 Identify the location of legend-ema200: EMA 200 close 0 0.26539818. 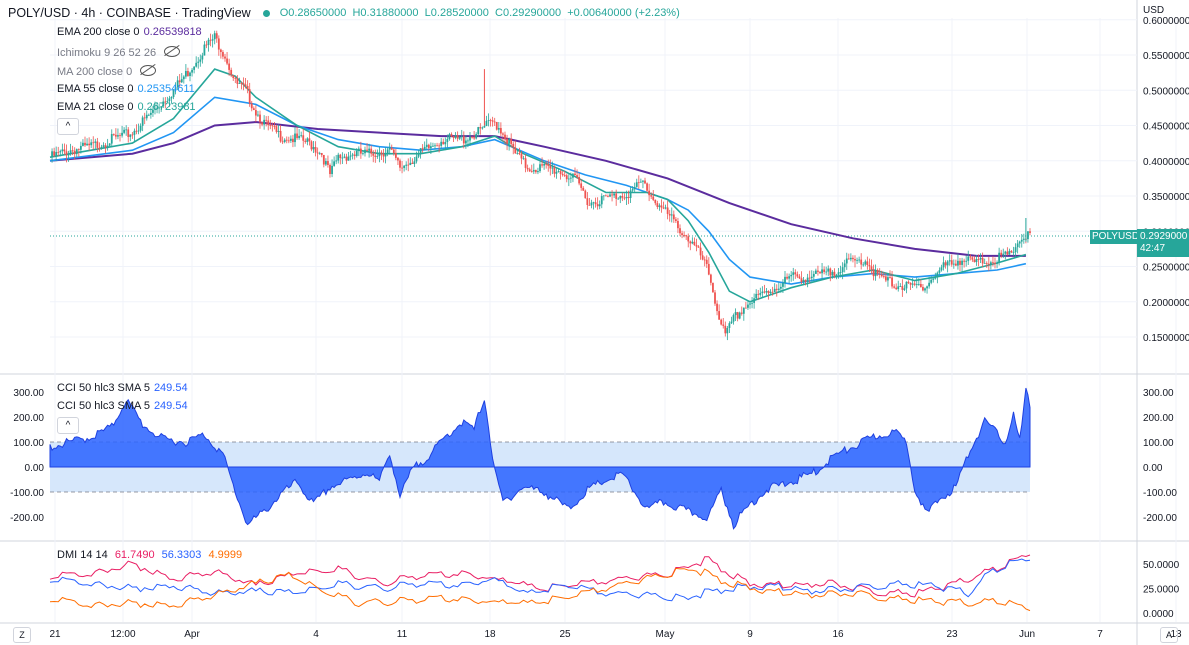
(129, 32).